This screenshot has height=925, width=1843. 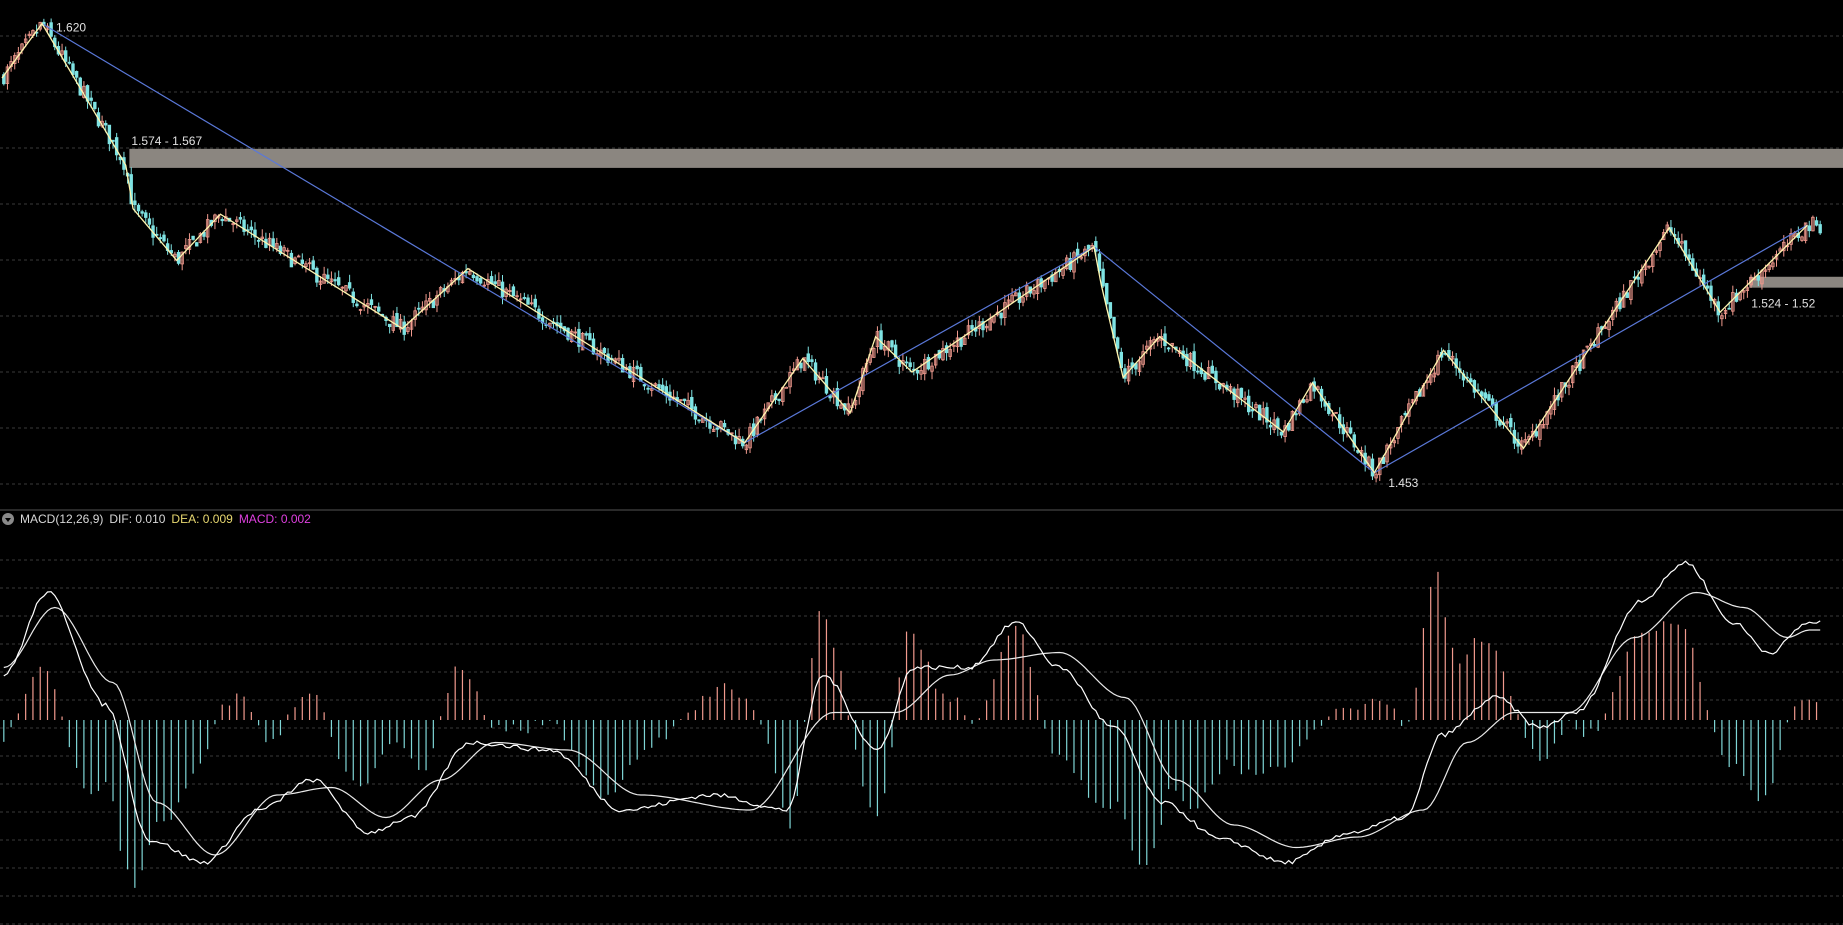 What do you see at coordinates (1783, 304) in the screenshot?
I see `support-band-label: 1.524 - 1.52` at bounding box center [1783, 304].